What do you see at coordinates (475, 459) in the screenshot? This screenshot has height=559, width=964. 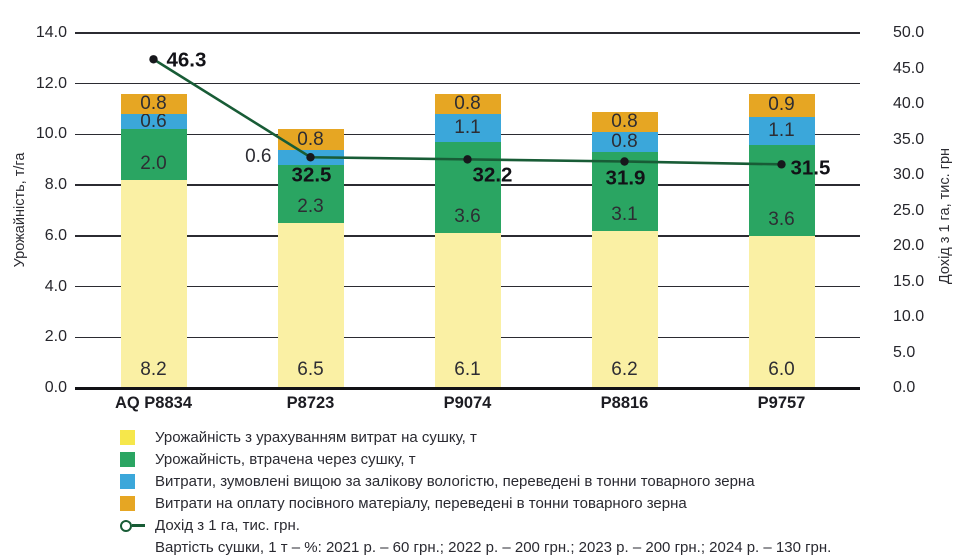 I see `legend-item: Урожайність, втрачена через сушку, т` at bounding box center [475, 459].